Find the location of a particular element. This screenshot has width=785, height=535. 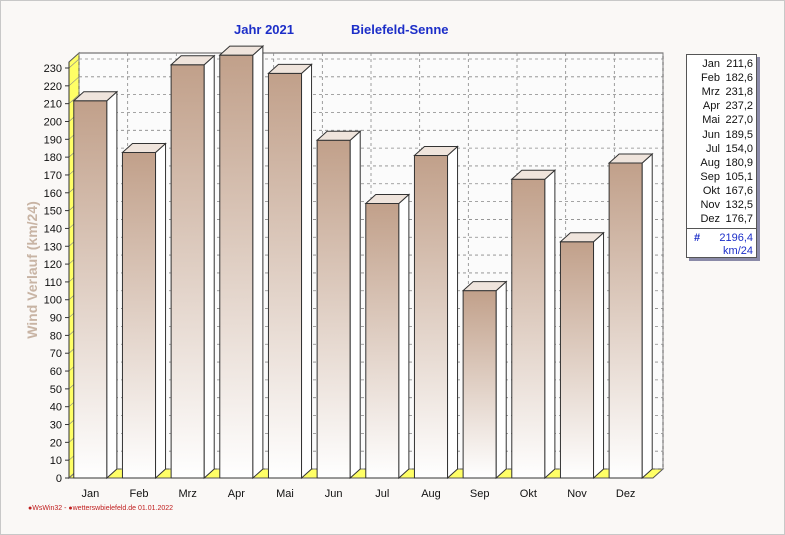

legend-value: 105,1 is located at coordinates (739, 176).